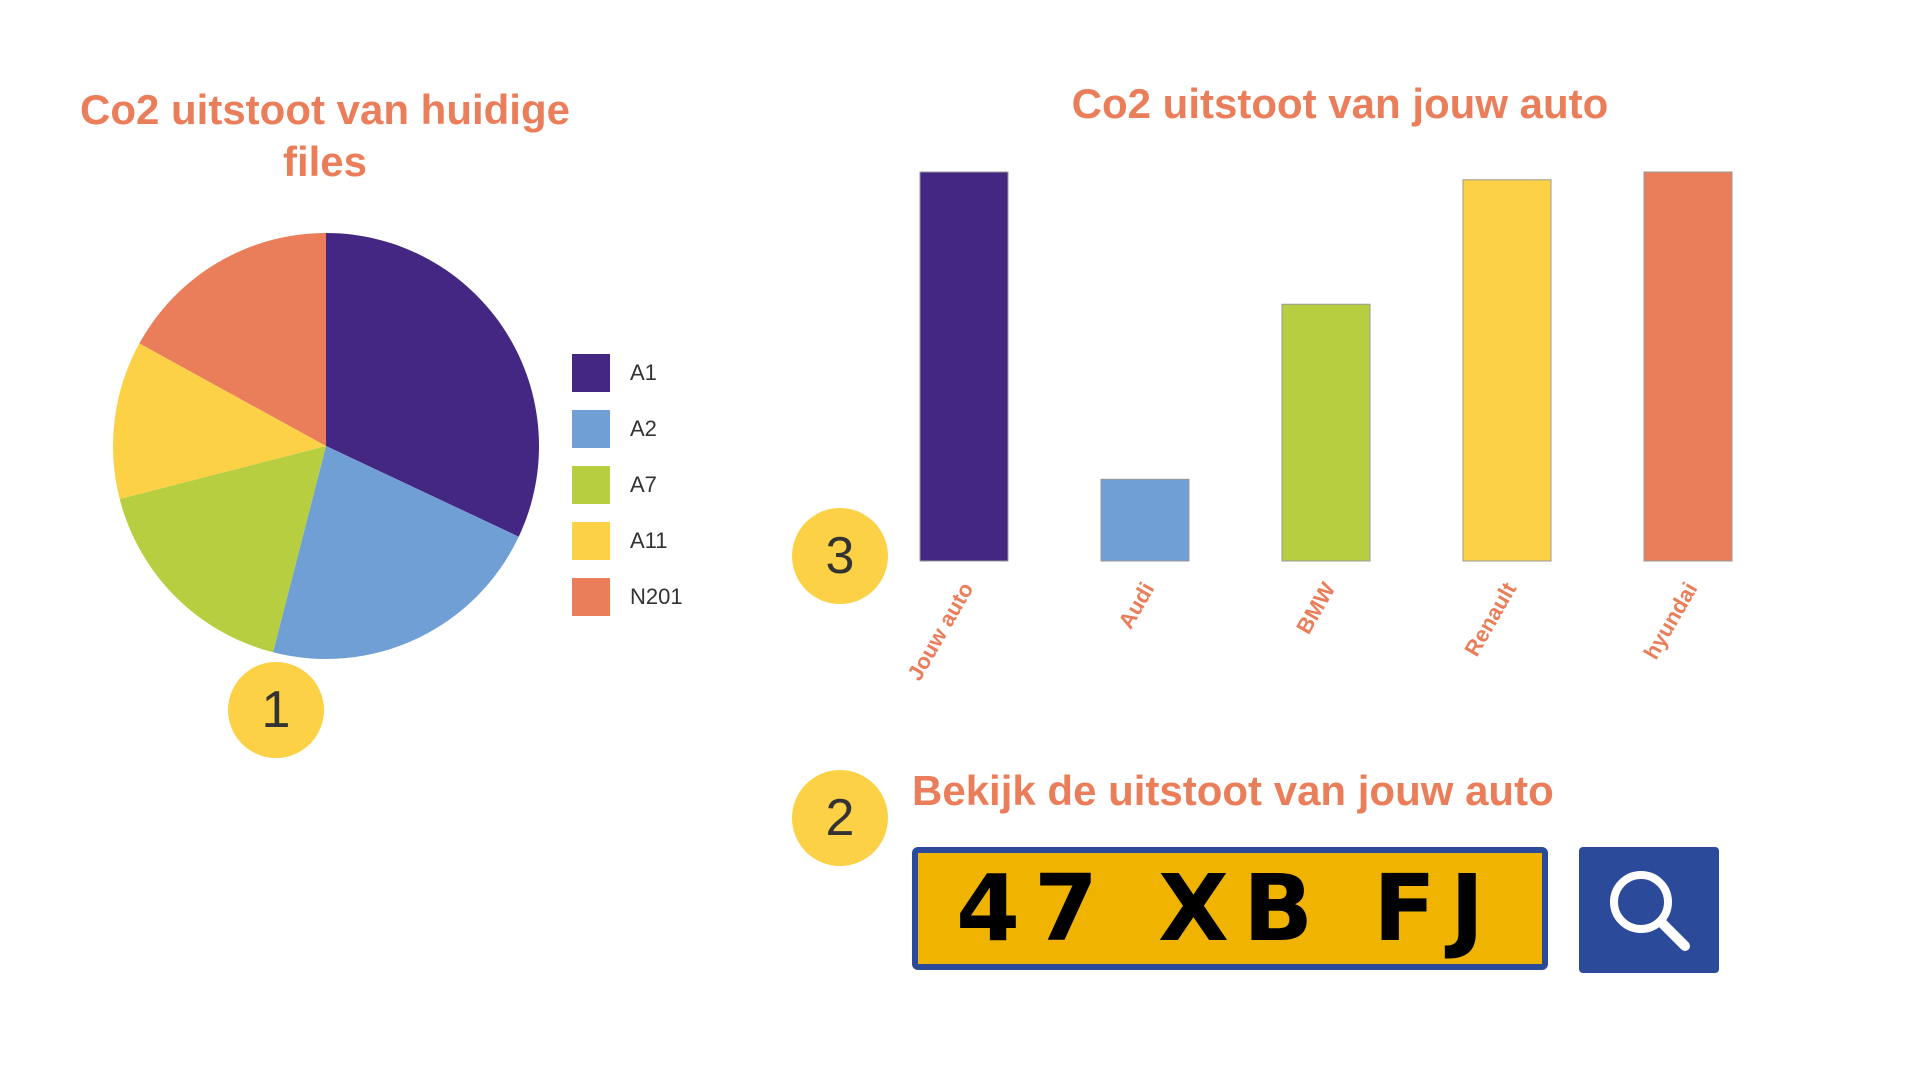 Image resolution: width=1920 pixels, height=1080 pixels. I want to click on legend-item-a2: A2, so click(627, 429).